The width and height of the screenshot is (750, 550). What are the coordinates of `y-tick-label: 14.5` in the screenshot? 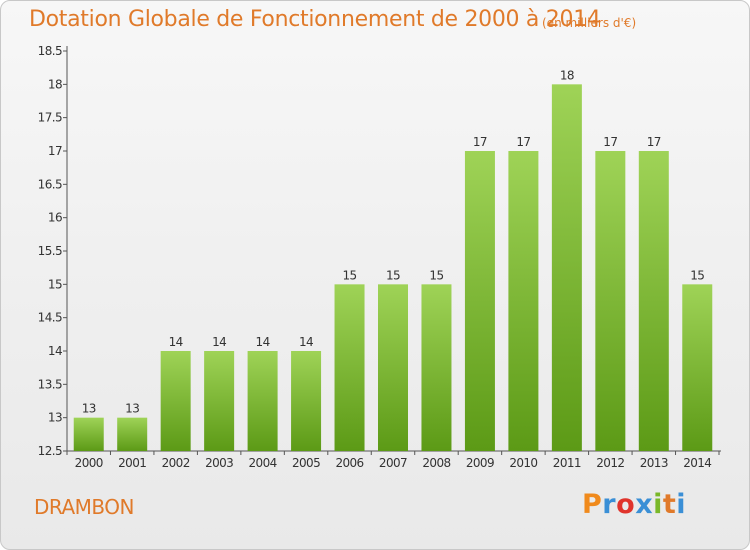 It's located at (50, 318).